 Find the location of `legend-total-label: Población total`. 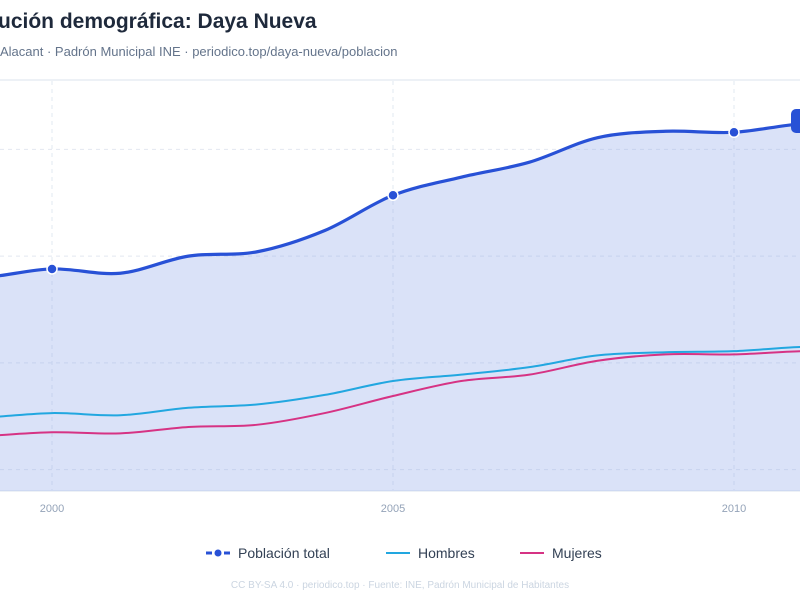

legend-total-label: Población total is located at coordinates (284, 553).